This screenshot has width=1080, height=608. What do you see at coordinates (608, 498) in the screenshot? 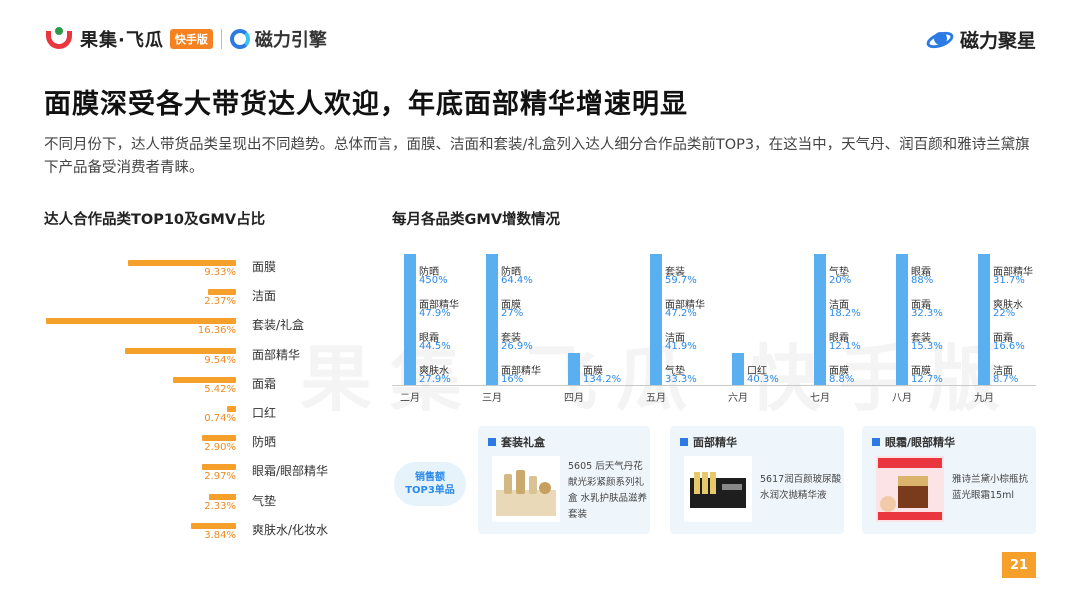
I see `desc-line: 盒 水乳护肤品滋养` at bounding box center [608, 498].